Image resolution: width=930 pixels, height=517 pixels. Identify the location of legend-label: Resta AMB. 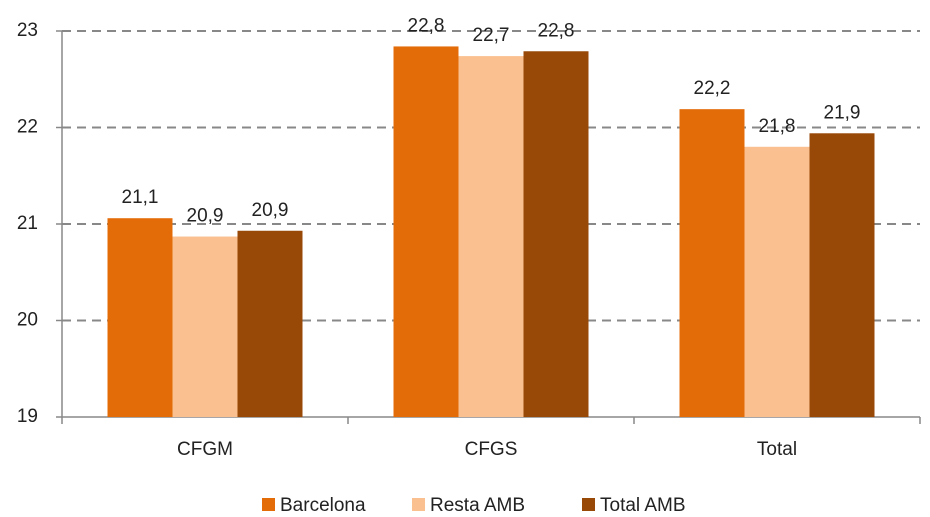
(477, 505).